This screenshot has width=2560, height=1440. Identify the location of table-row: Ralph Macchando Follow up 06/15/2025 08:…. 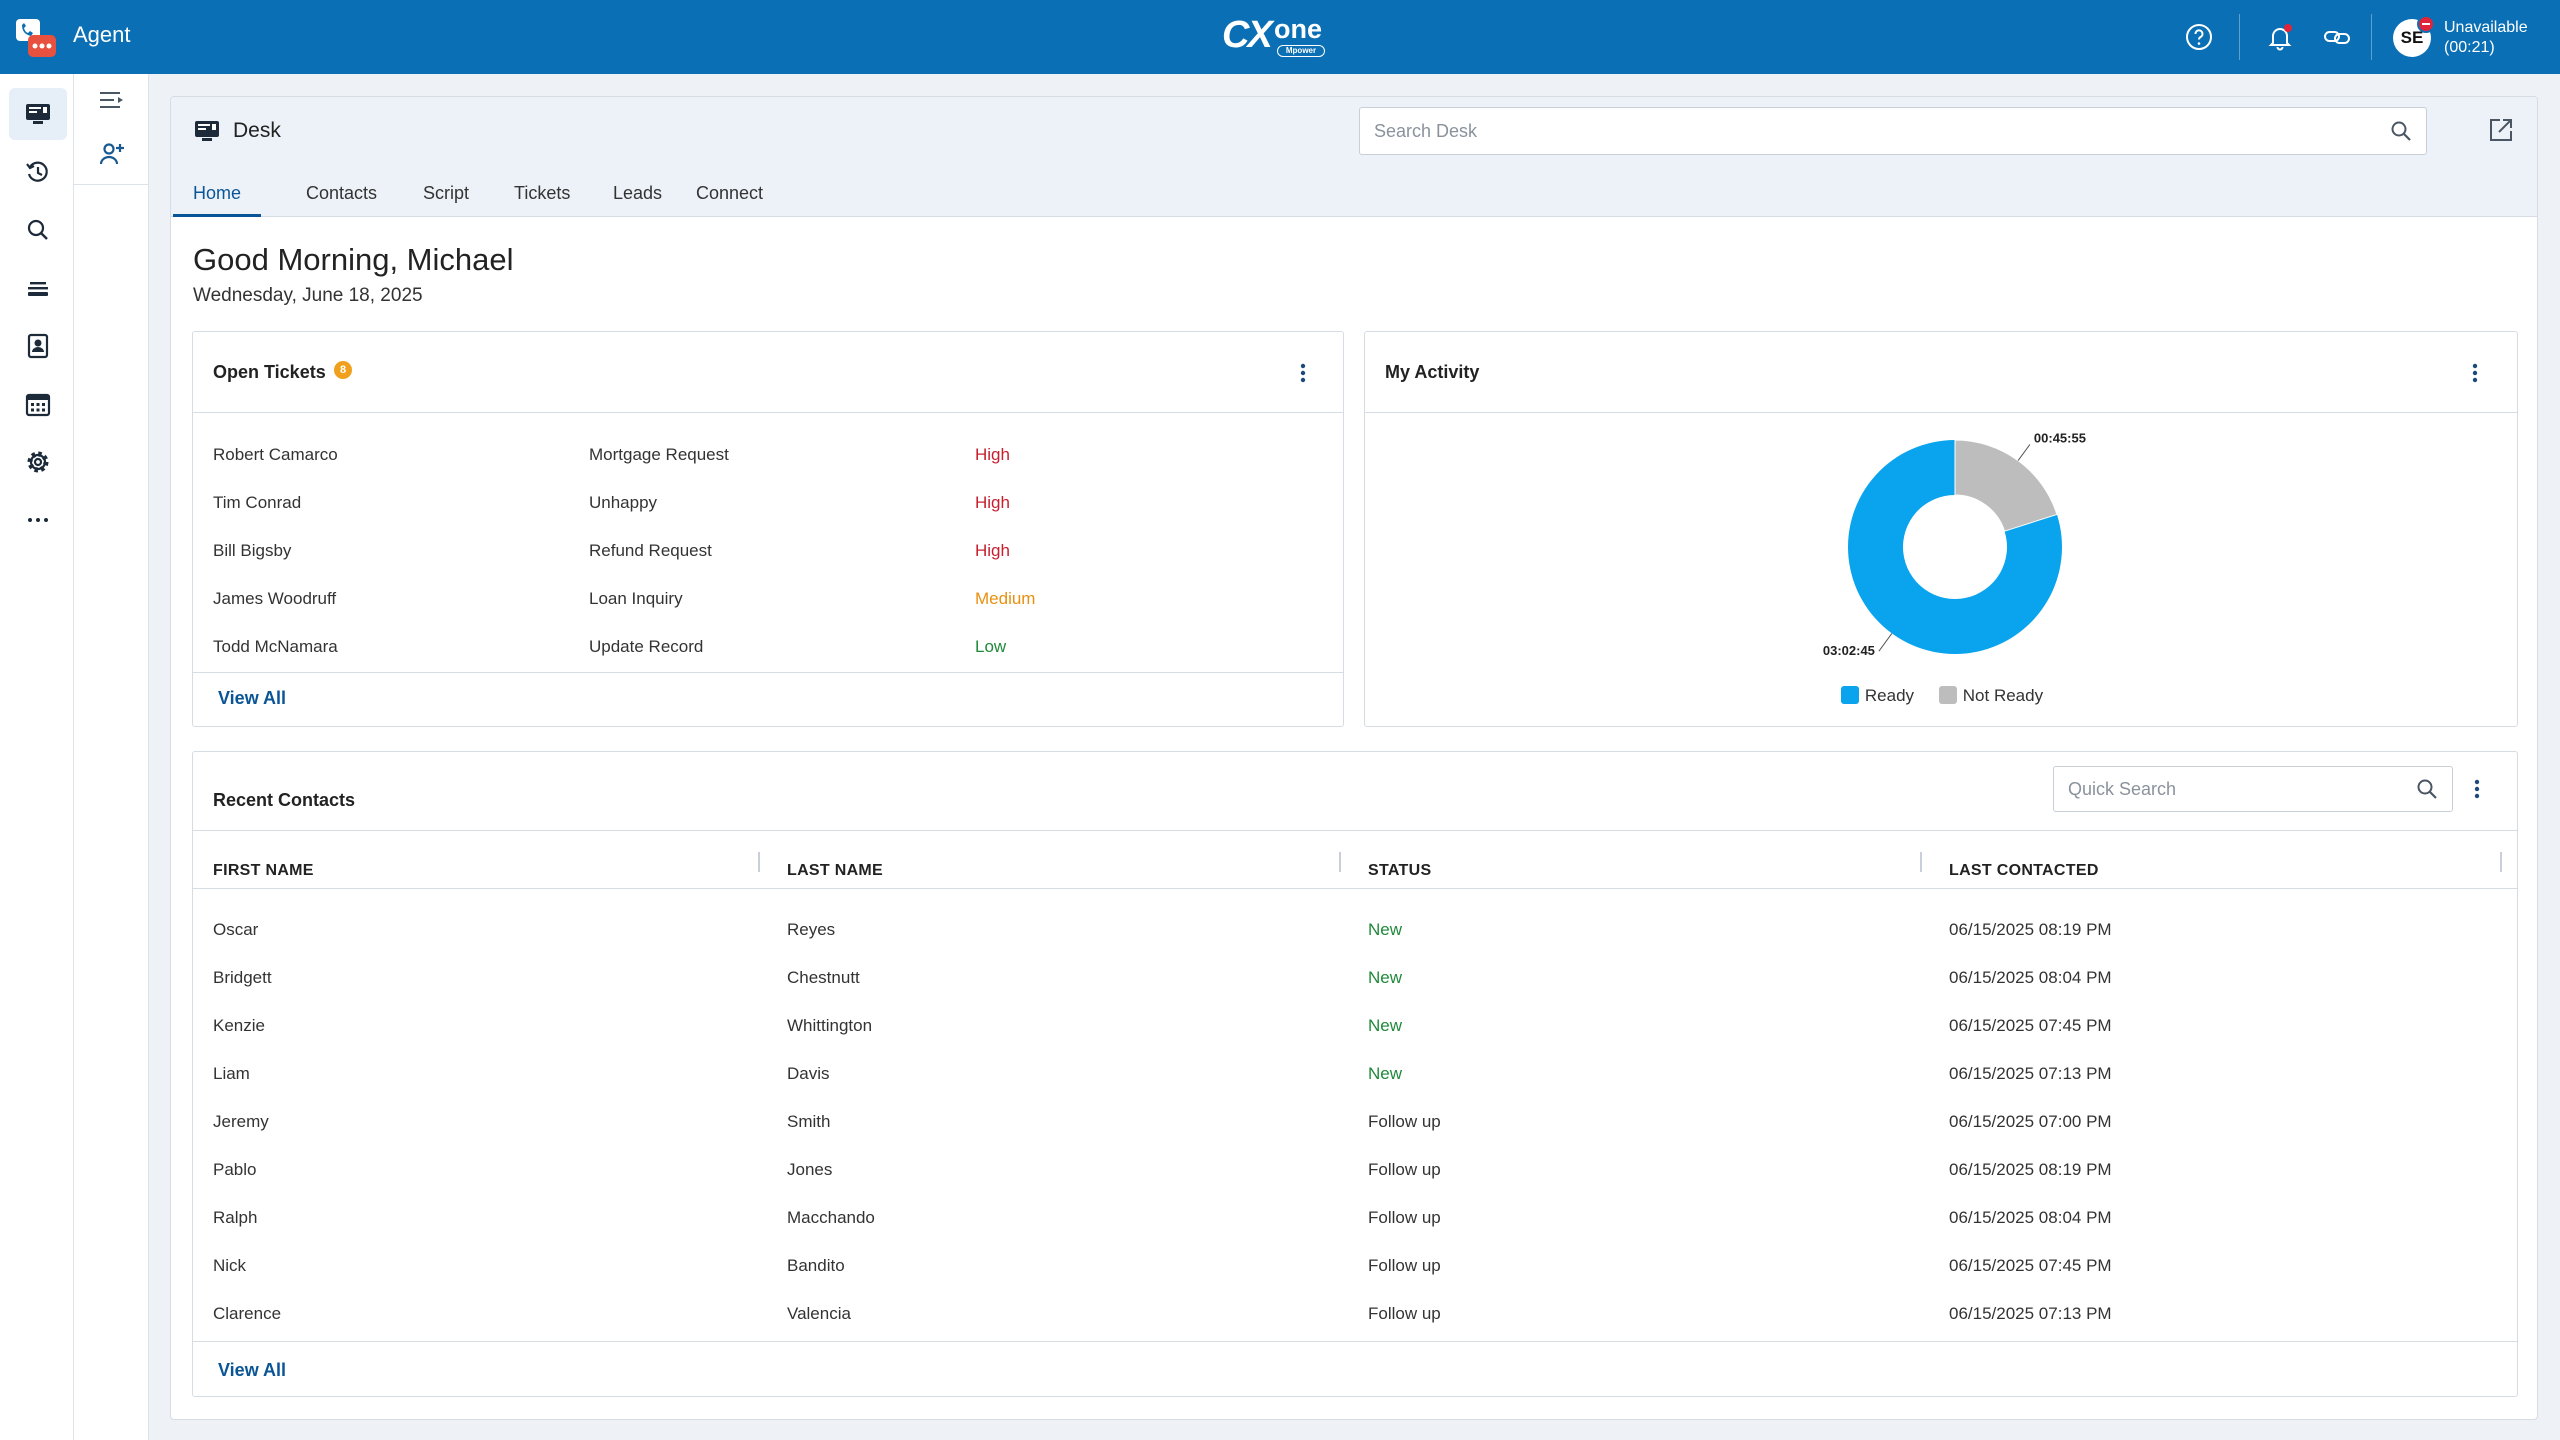
(1355, 1218).